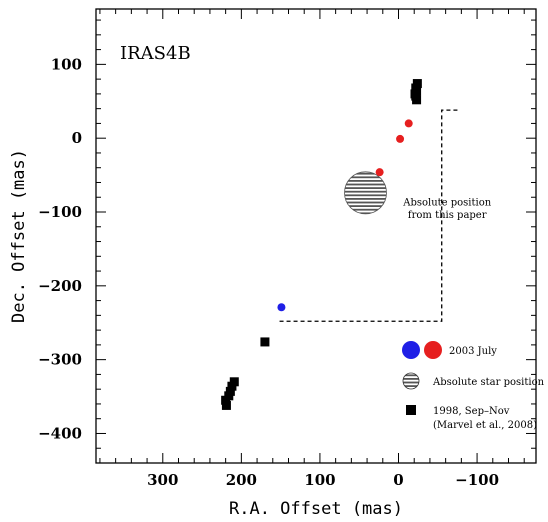 The image size is (548, 522). Describe the element at coordinates (433, 350) in the screenshot. I see `legend-2003-red-marker` at that location.